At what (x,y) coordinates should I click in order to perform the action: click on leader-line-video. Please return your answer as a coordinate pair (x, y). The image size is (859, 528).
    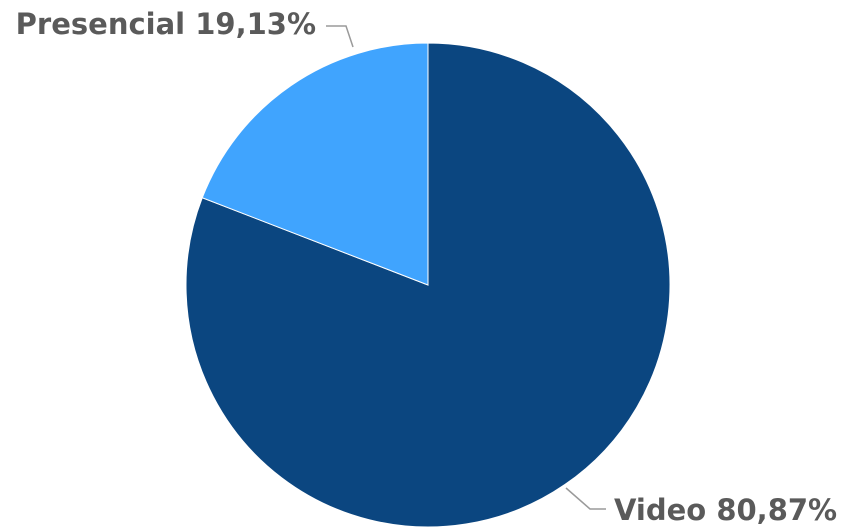
    Looking at the image, I should click on (585, 498).